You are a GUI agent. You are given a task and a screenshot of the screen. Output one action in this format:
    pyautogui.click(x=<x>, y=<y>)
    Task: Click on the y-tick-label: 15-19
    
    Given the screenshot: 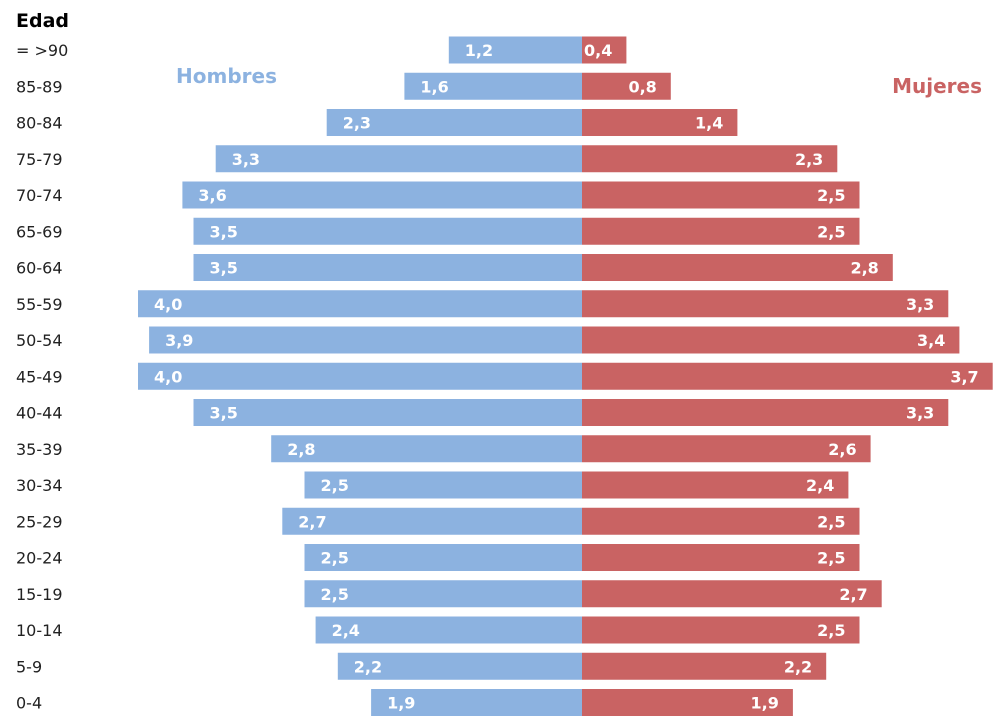 What is the action you would take?
    pyautogui.click(x=39, y=594)
    